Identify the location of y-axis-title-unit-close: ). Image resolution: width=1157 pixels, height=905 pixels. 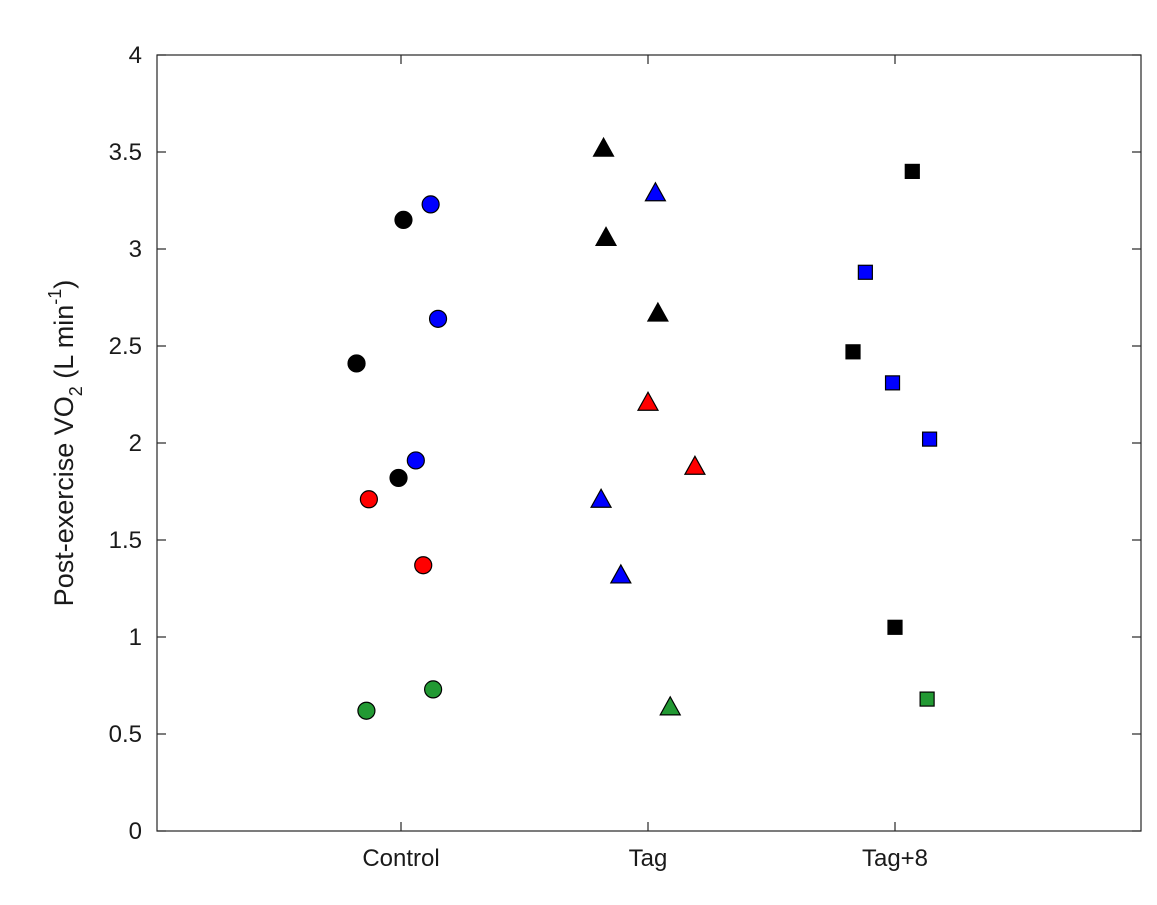
(64, 284).